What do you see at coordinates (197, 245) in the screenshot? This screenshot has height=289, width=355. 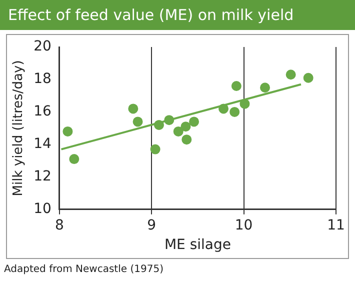 I see `x-axis-title: ME silage` at bounding box center [197, 245].